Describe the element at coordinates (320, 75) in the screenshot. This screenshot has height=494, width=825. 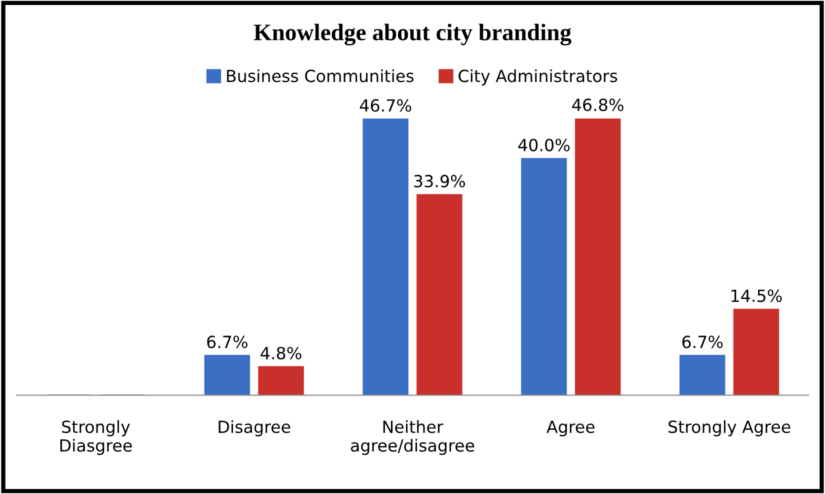
I see `legend-label: Business Communities` at that location.